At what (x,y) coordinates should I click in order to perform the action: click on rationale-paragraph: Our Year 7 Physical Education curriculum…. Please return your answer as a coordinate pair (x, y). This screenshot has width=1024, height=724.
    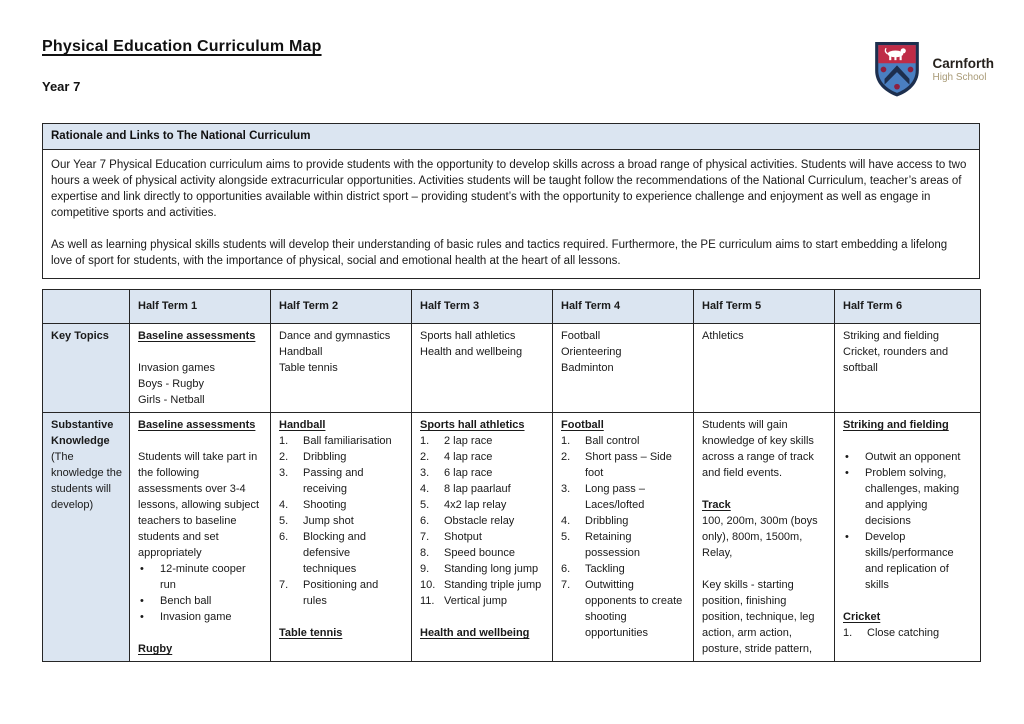
    Looking at the image, I should click on (509, 189).